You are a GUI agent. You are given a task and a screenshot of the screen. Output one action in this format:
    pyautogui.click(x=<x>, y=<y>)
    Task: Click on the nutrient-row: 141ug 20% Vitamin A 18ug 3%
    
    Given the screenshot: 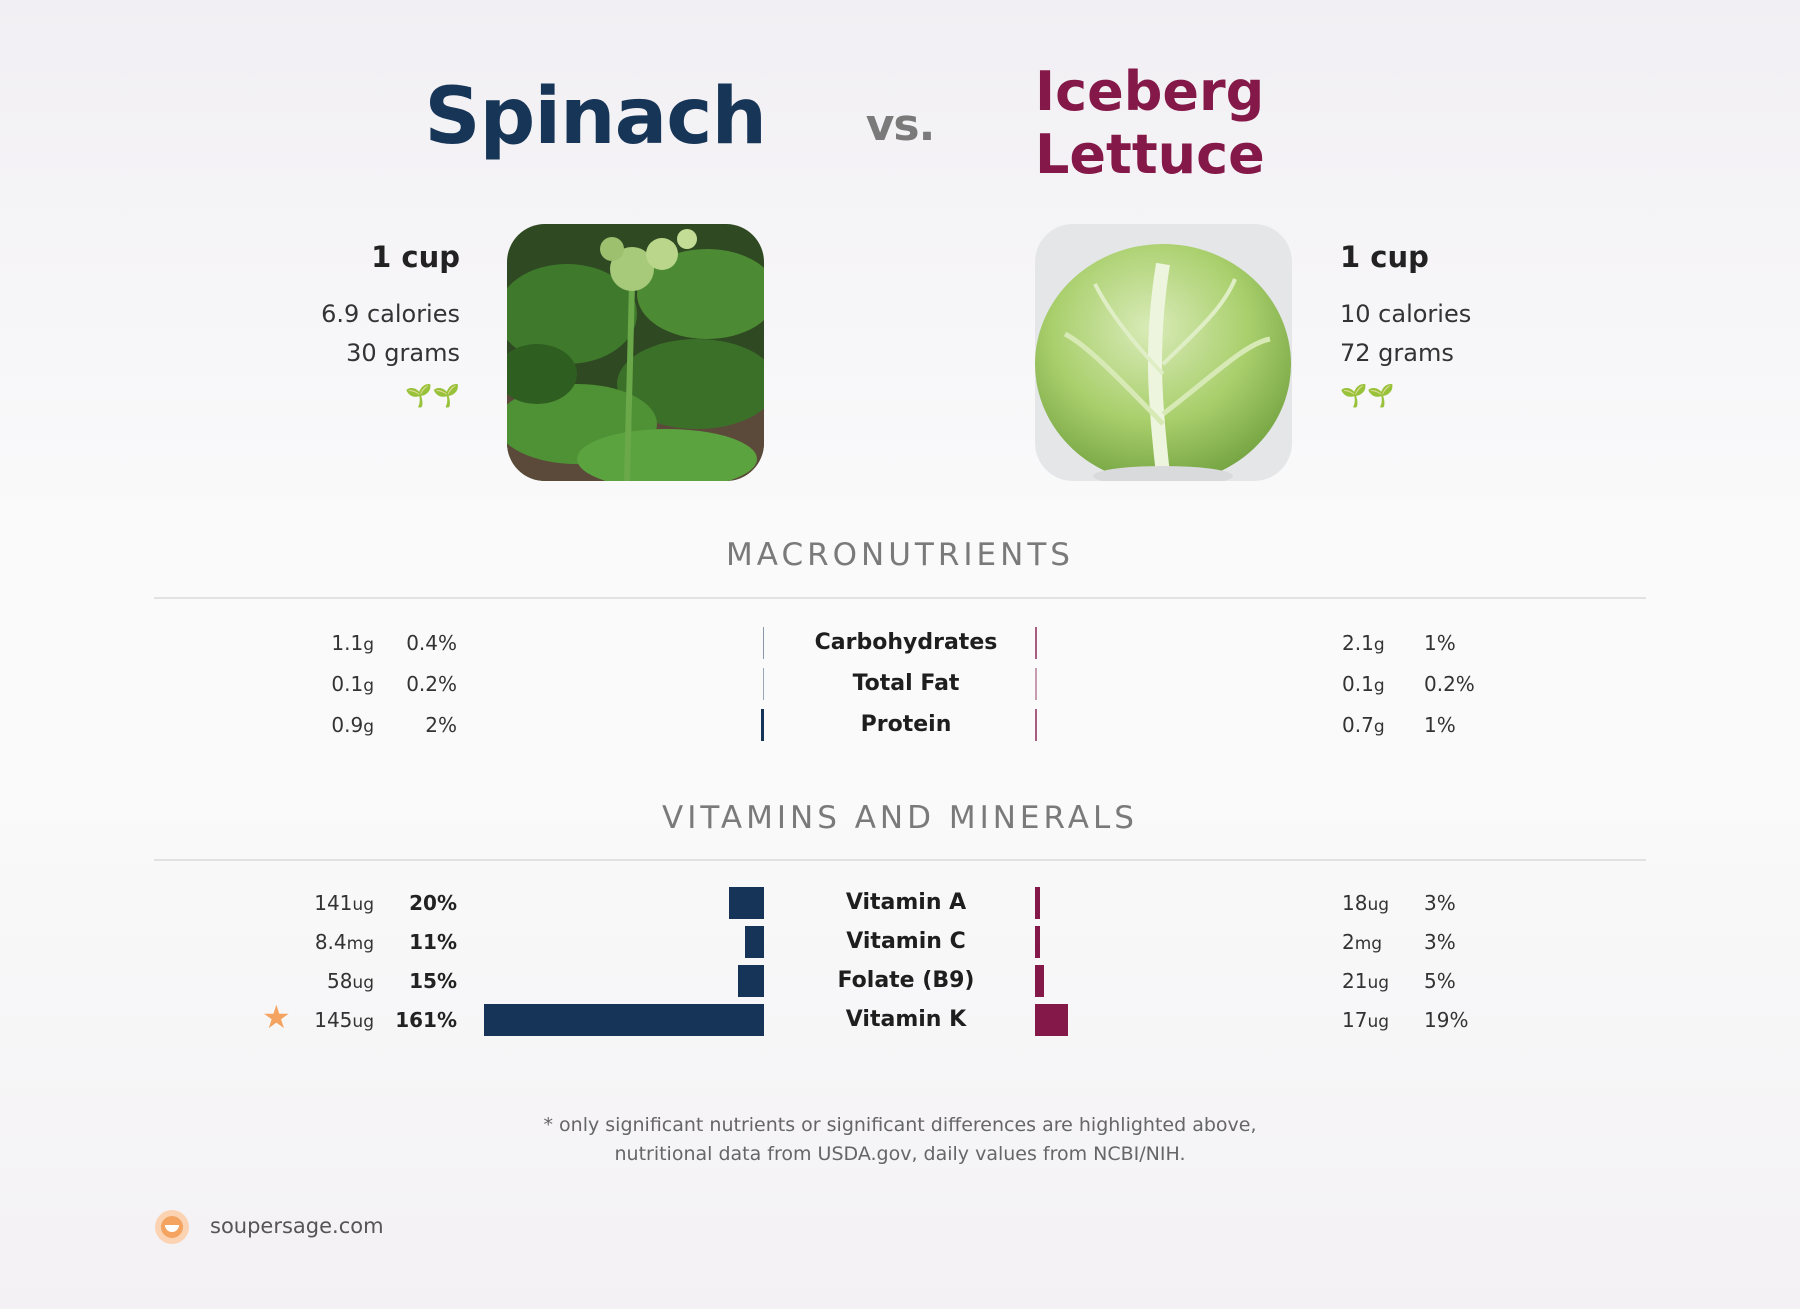 What is the action you would take?
    pyautogui.click(x=900, y=903)
    